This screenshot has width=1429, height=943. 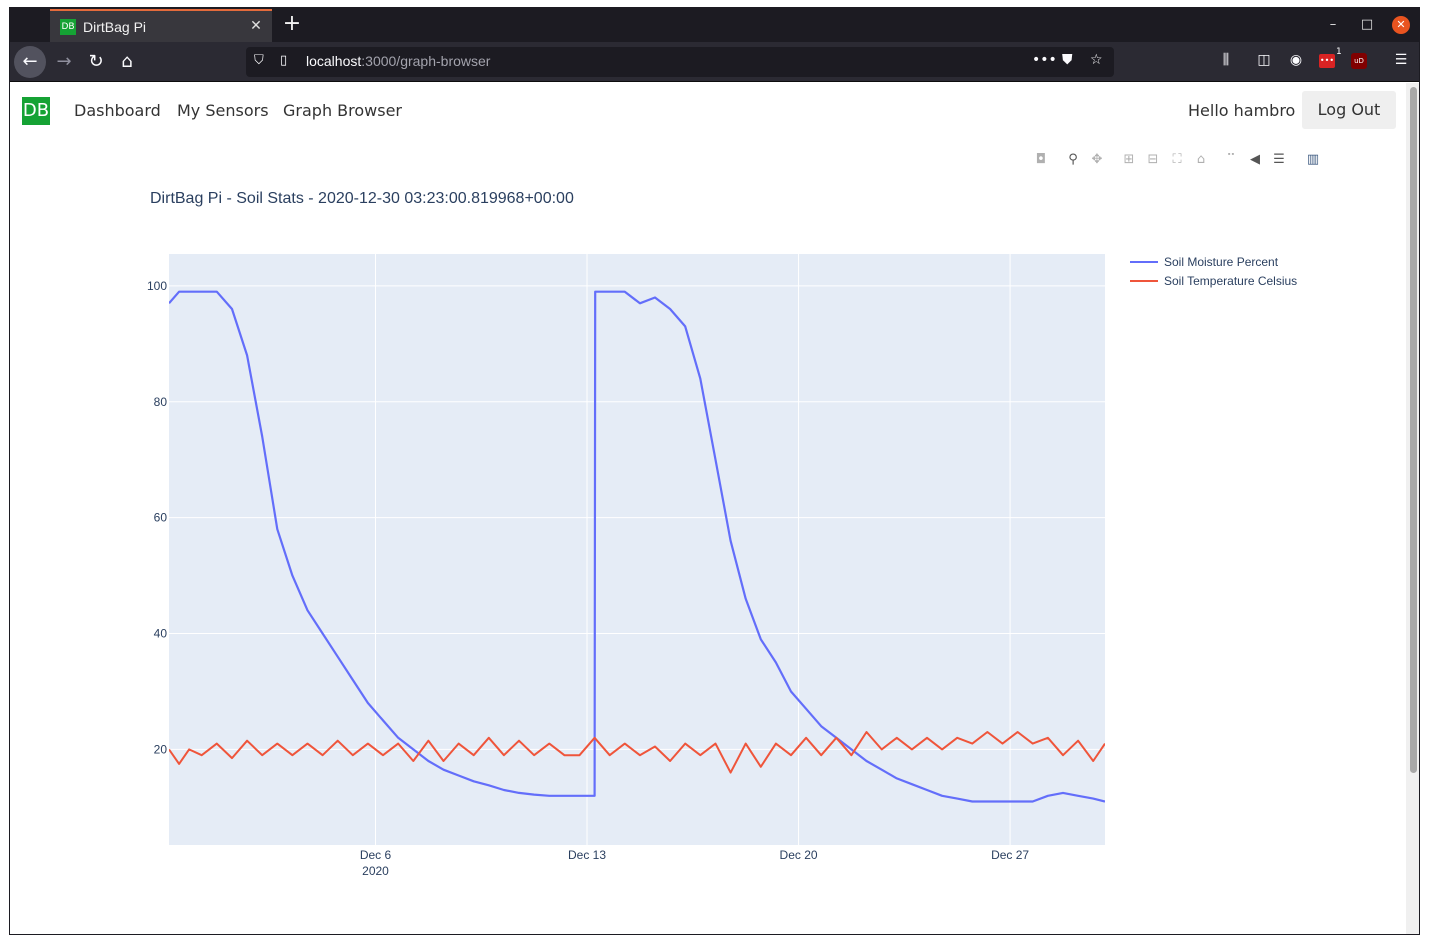 I want to click on x-tick-sublabel: 2020, so click(x=375, y=871).